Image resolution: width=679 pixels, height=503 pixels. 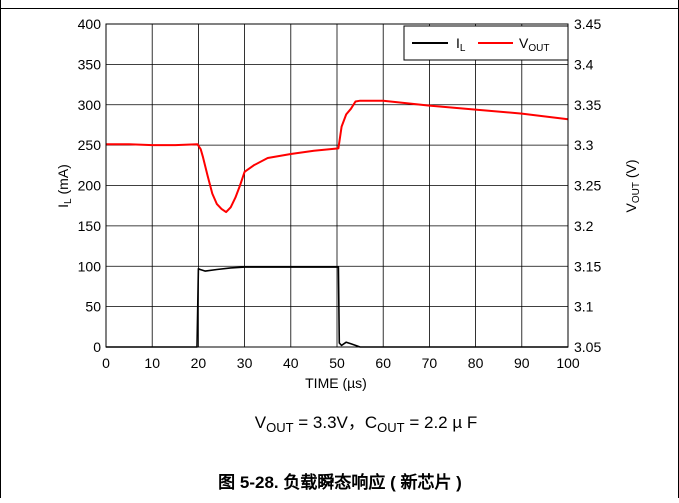 I want to click on x-tick-label: 80, so click(x=476, y=363).